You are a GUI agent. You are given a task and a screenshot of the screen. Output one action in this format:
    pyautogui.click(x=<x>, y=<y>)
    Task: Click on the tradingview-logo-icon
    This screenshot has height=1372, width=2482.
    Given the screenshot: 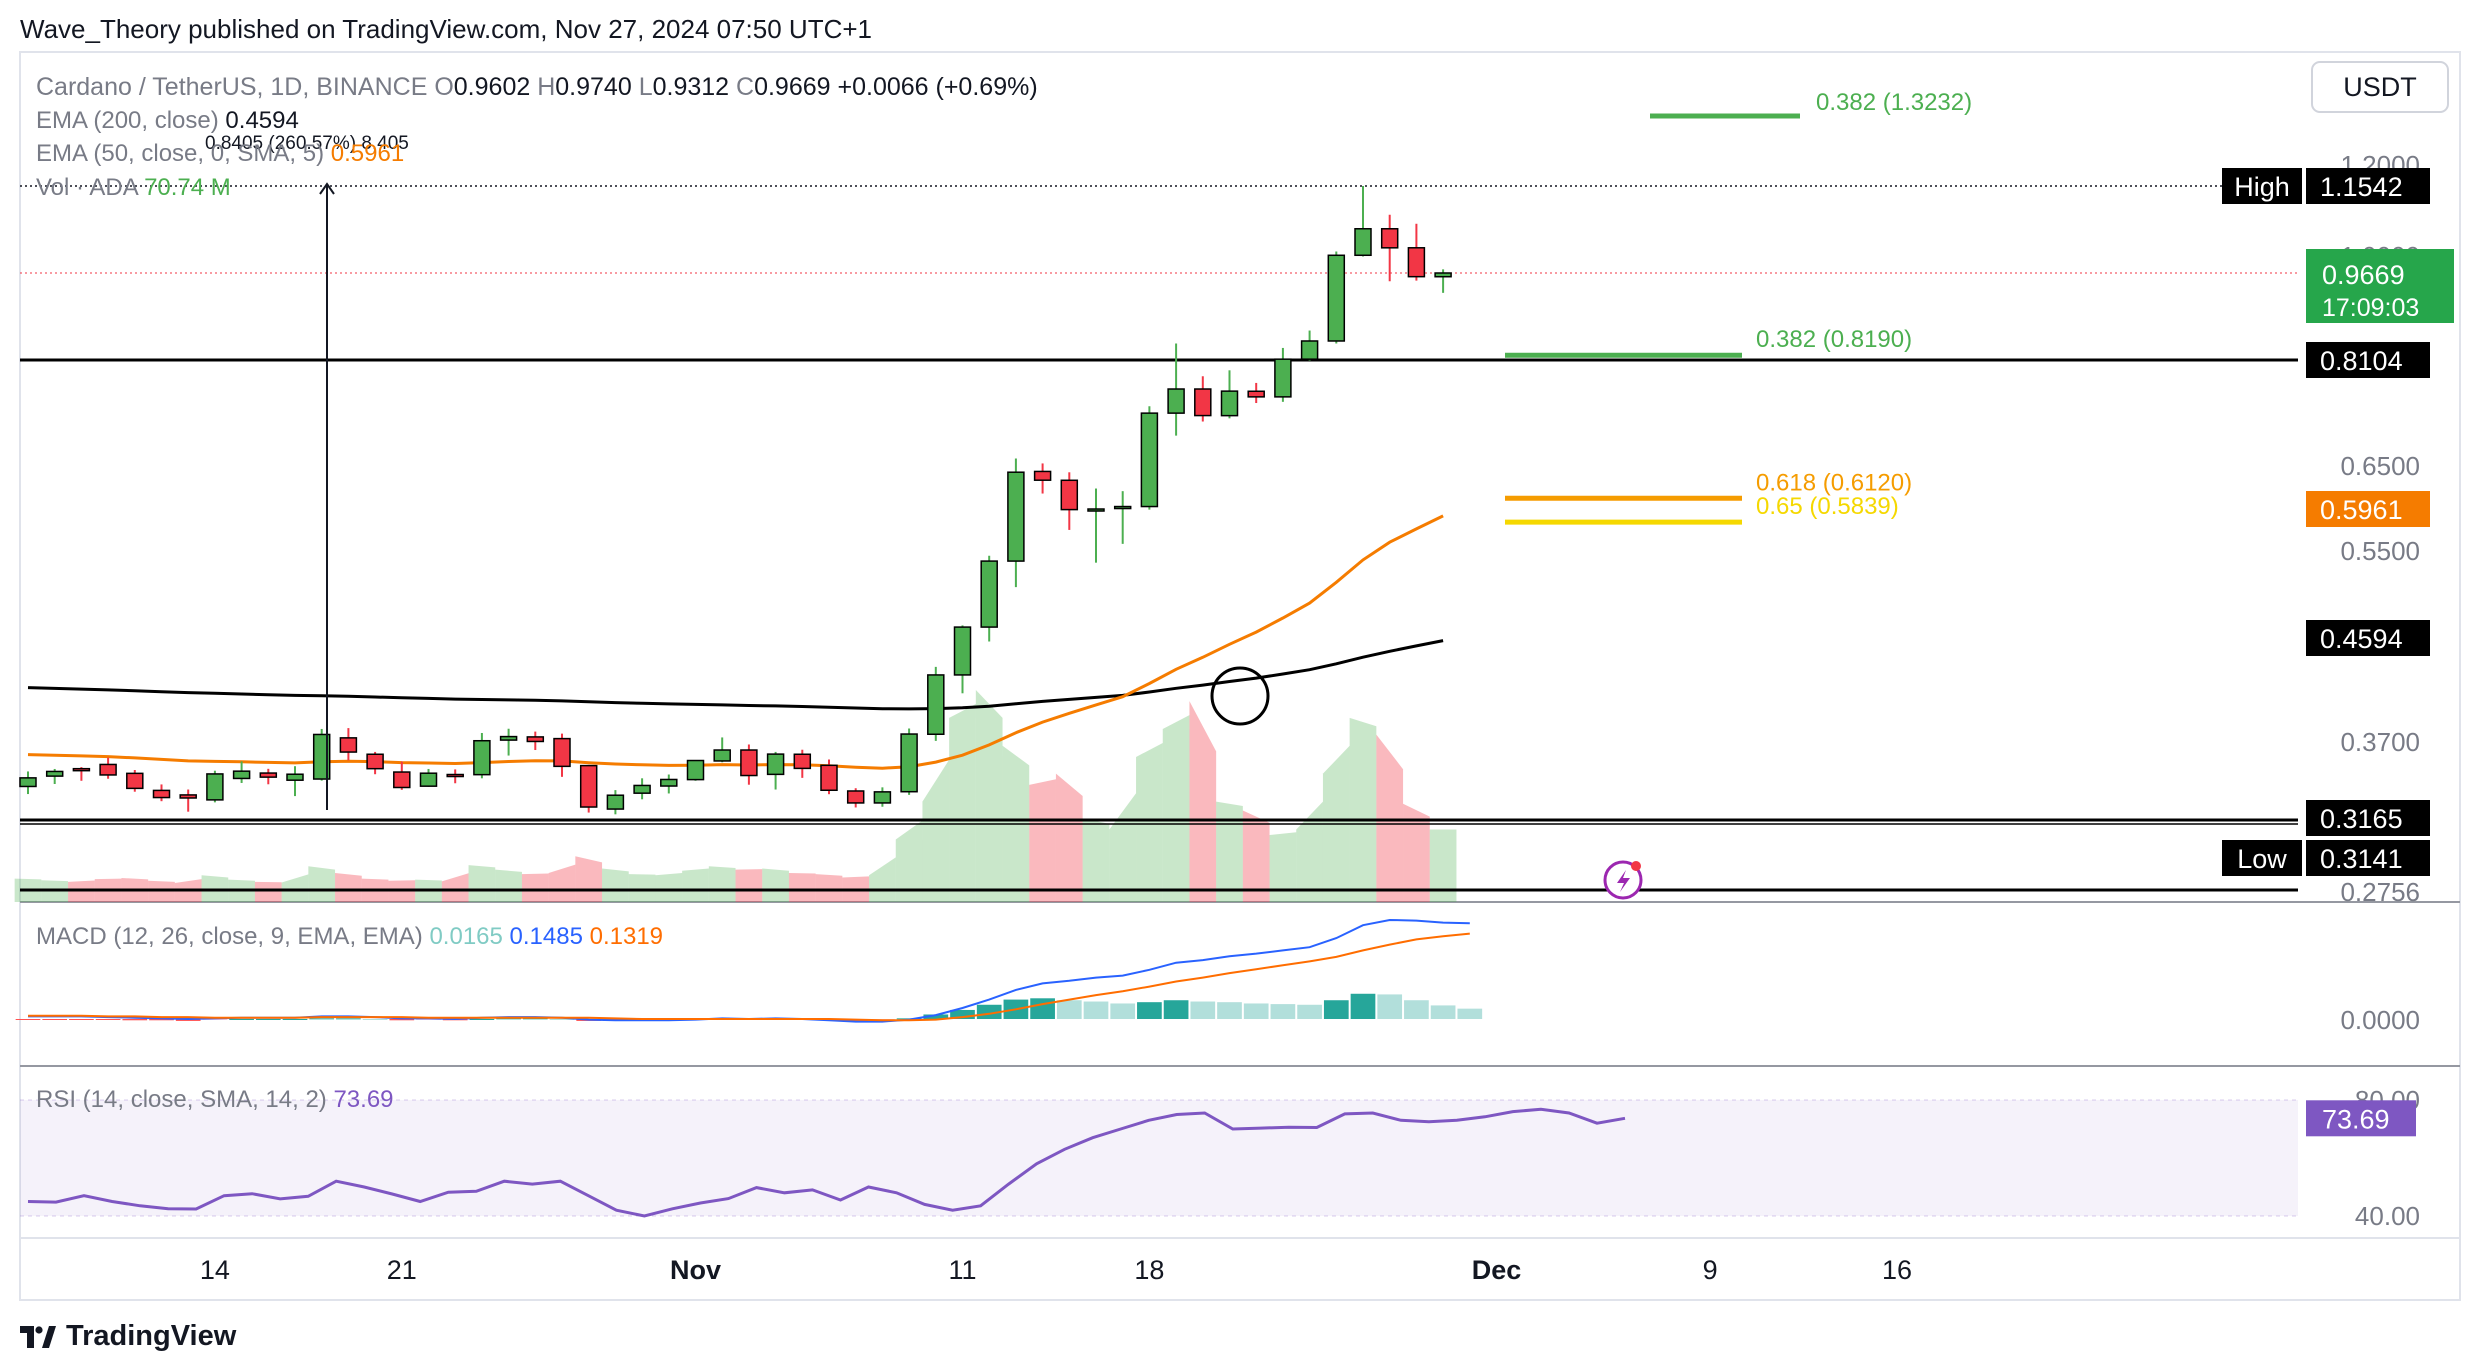 What is the action you would take?
    pyautogui.click(x=38, y=1336)
    